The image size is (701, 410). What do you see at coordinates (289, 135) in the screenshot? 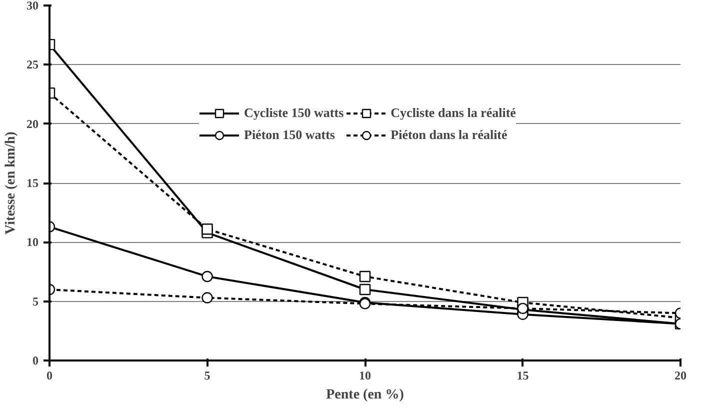
I see `legend-label: Piéton 150 watts` at bounding box center [289, 135].